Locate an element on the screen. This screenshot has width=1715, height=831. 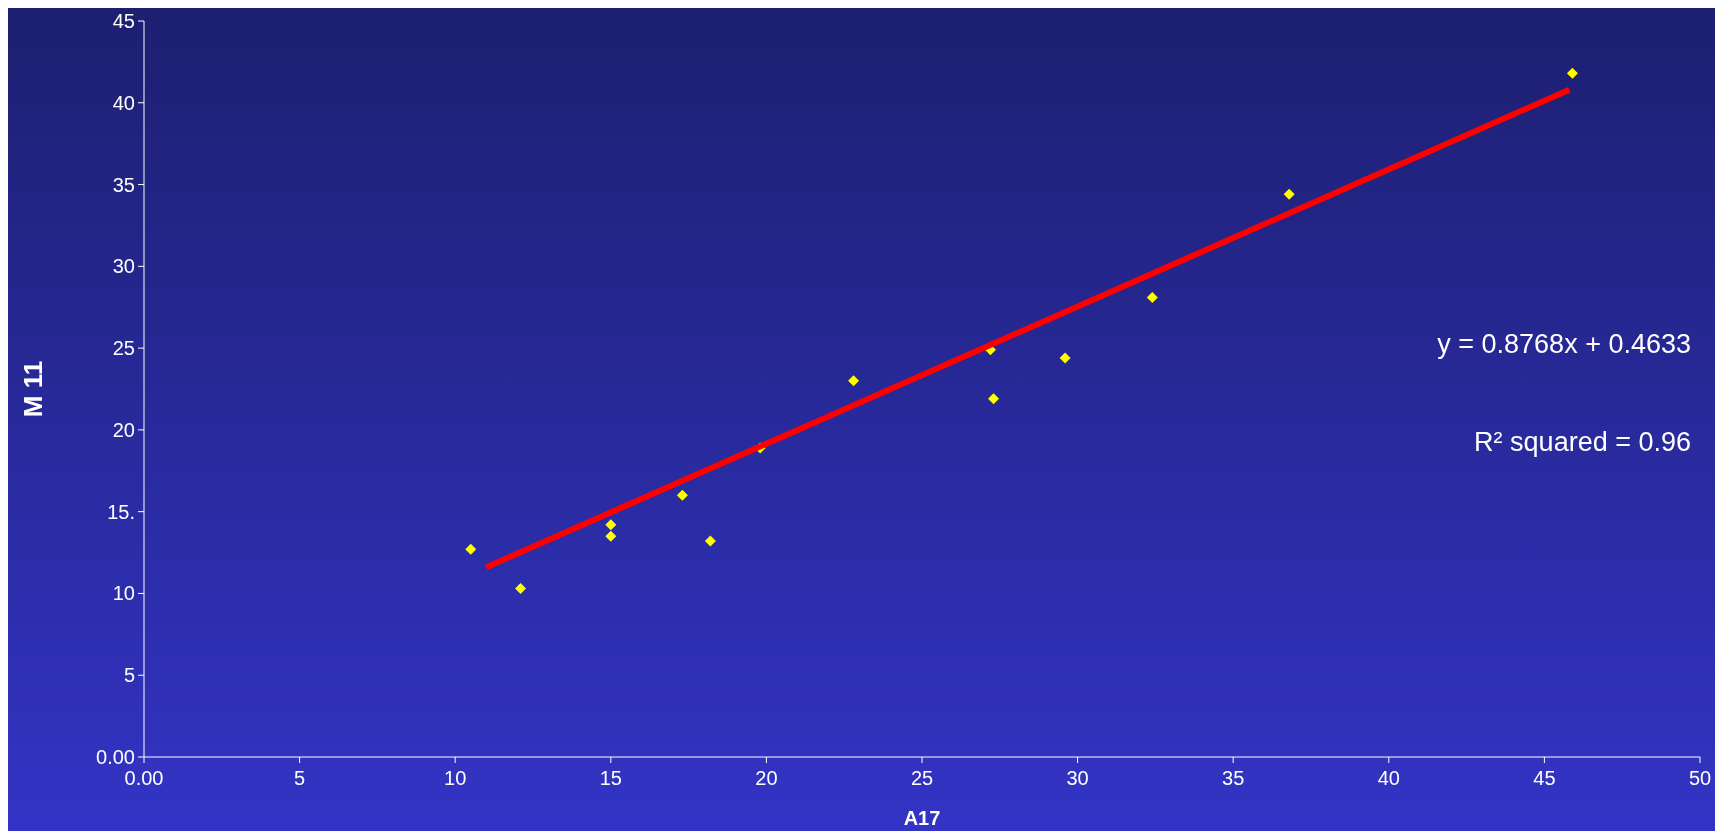
x-tick-label: 5 is located at coordinates (300, 778).